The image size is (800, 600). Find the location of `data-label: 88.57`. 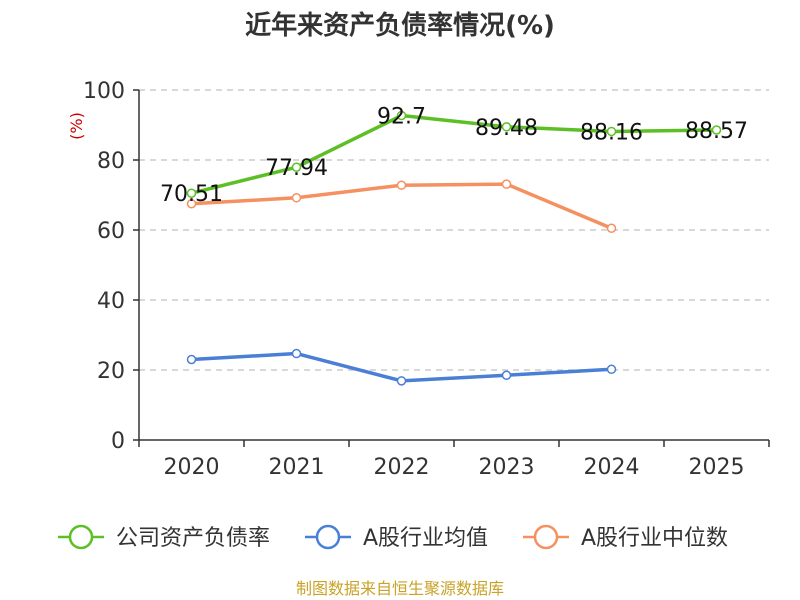

data-label: 88.57 is located at coordinates (716, 131).